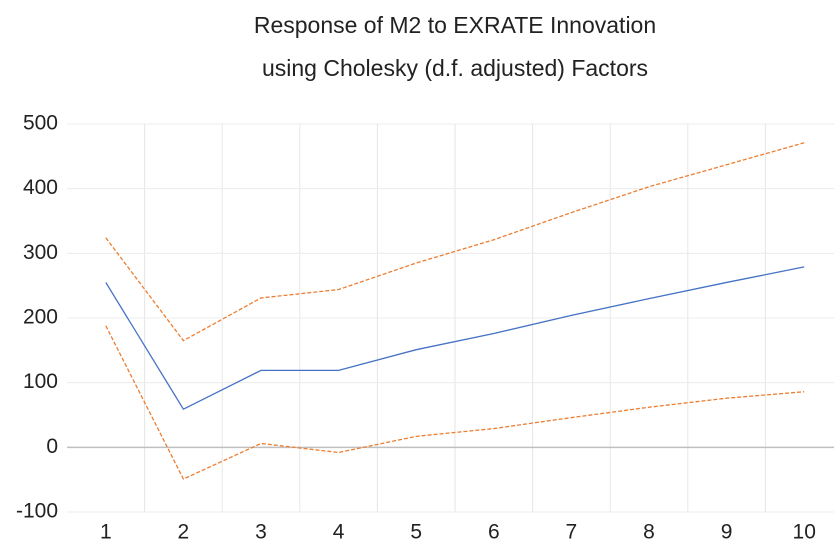  What do you see at coordinates (40, 381) in the screenshot?
I see `y-tick-label: 100` at bounding box center [40, 381].